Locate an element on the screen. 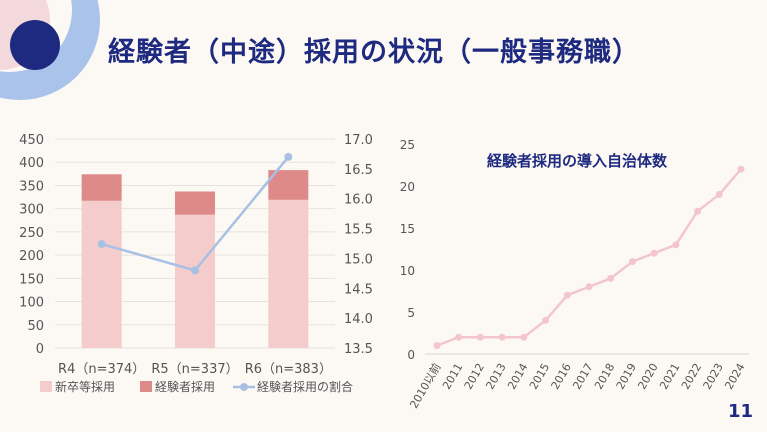 The height and width of the screenshot is (432, 767). x-tick-label: 2014 is located at coordinates (517, 376).